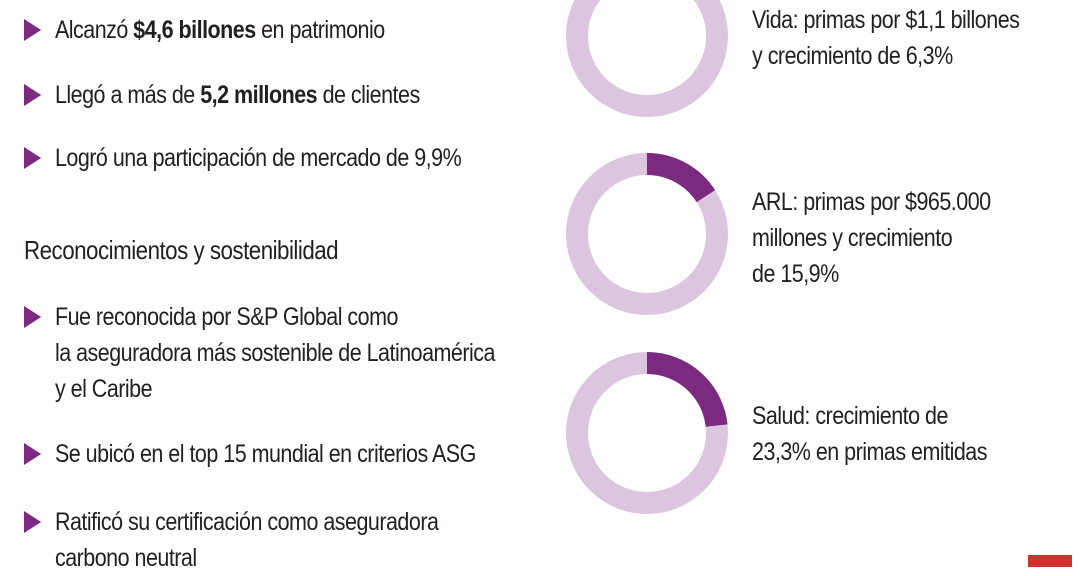 This screenshot has width=1080, height=576. I want to click on bullet-patrimonio: Alcanzó $4,6 billones en patrimonio, so click(204, 30).